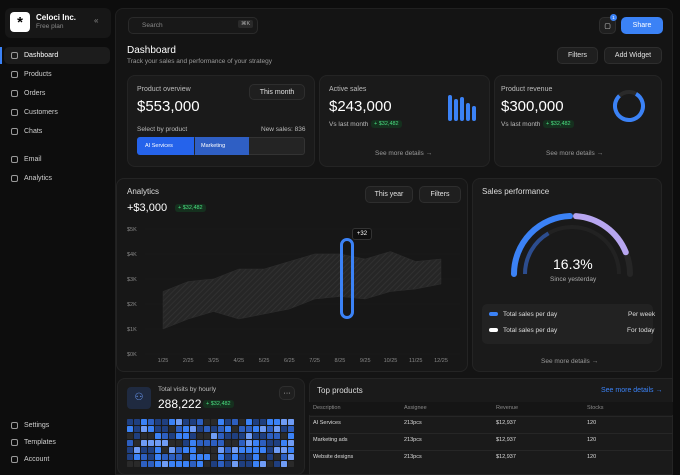 This screenshot has width=680, height=475. I want to click on nav-item: Templates, so click(57, 442).